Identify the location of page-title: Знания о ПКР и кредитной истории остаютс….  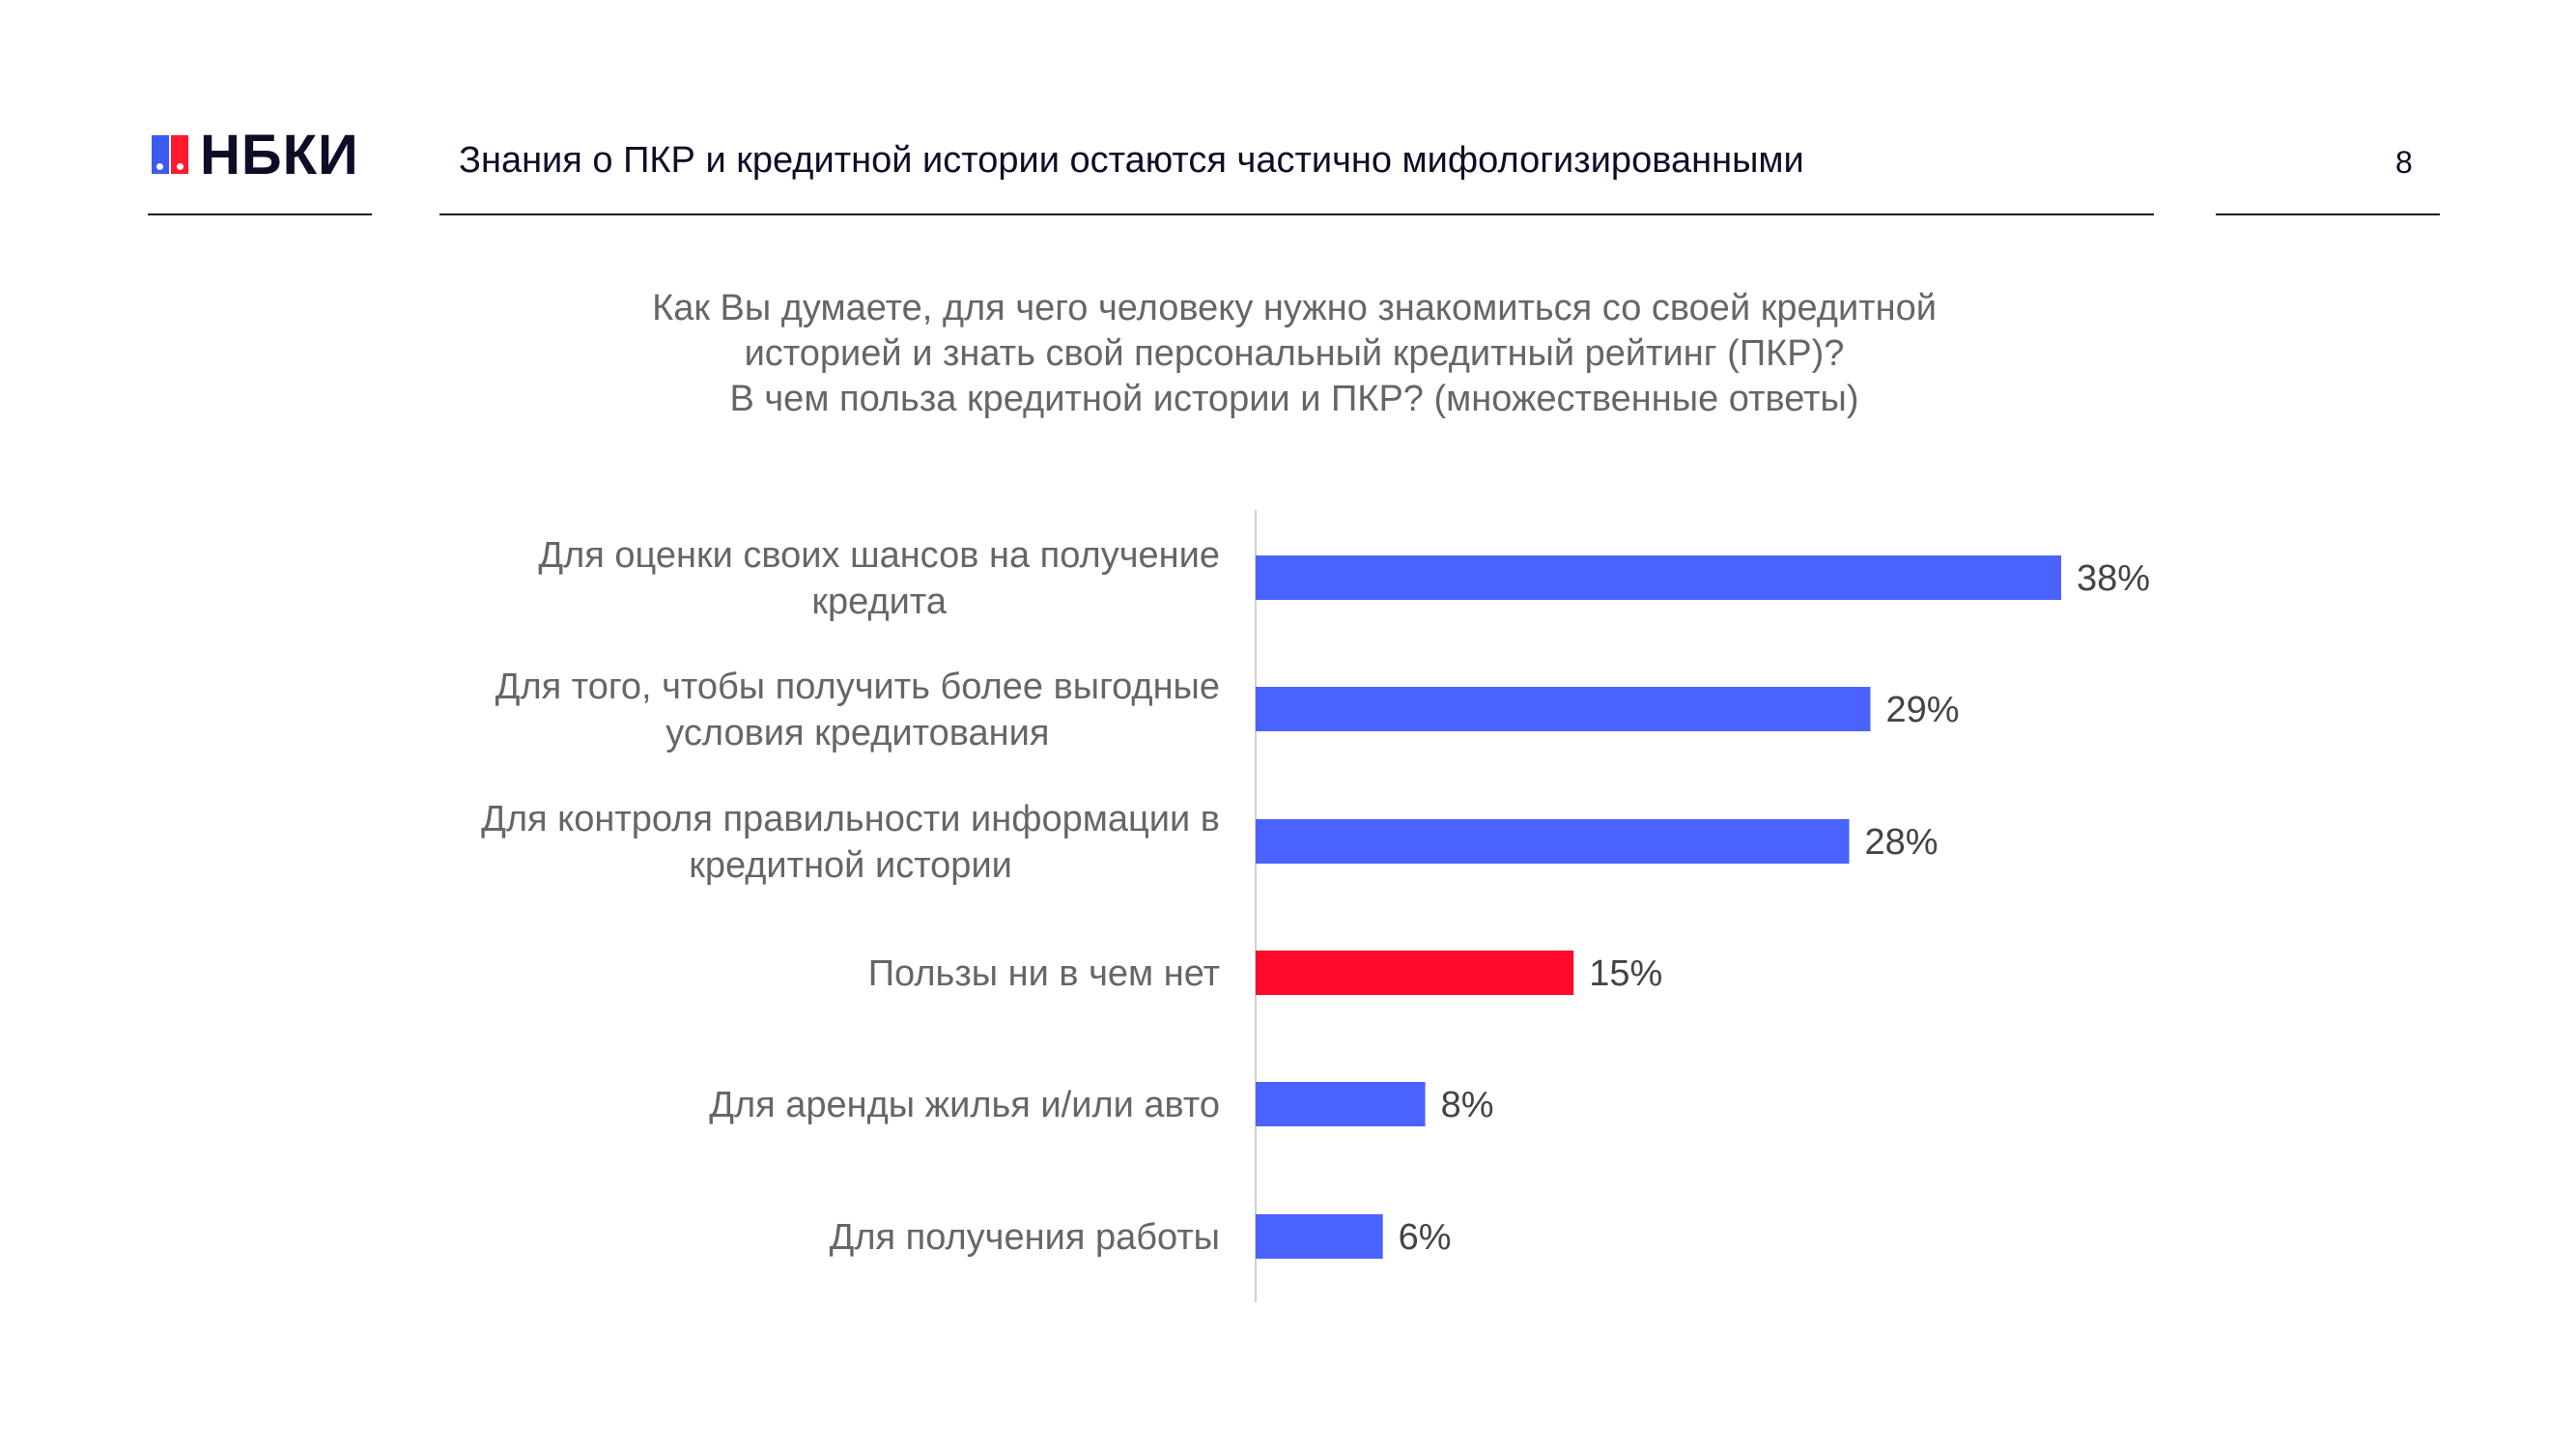
(1131, 160).